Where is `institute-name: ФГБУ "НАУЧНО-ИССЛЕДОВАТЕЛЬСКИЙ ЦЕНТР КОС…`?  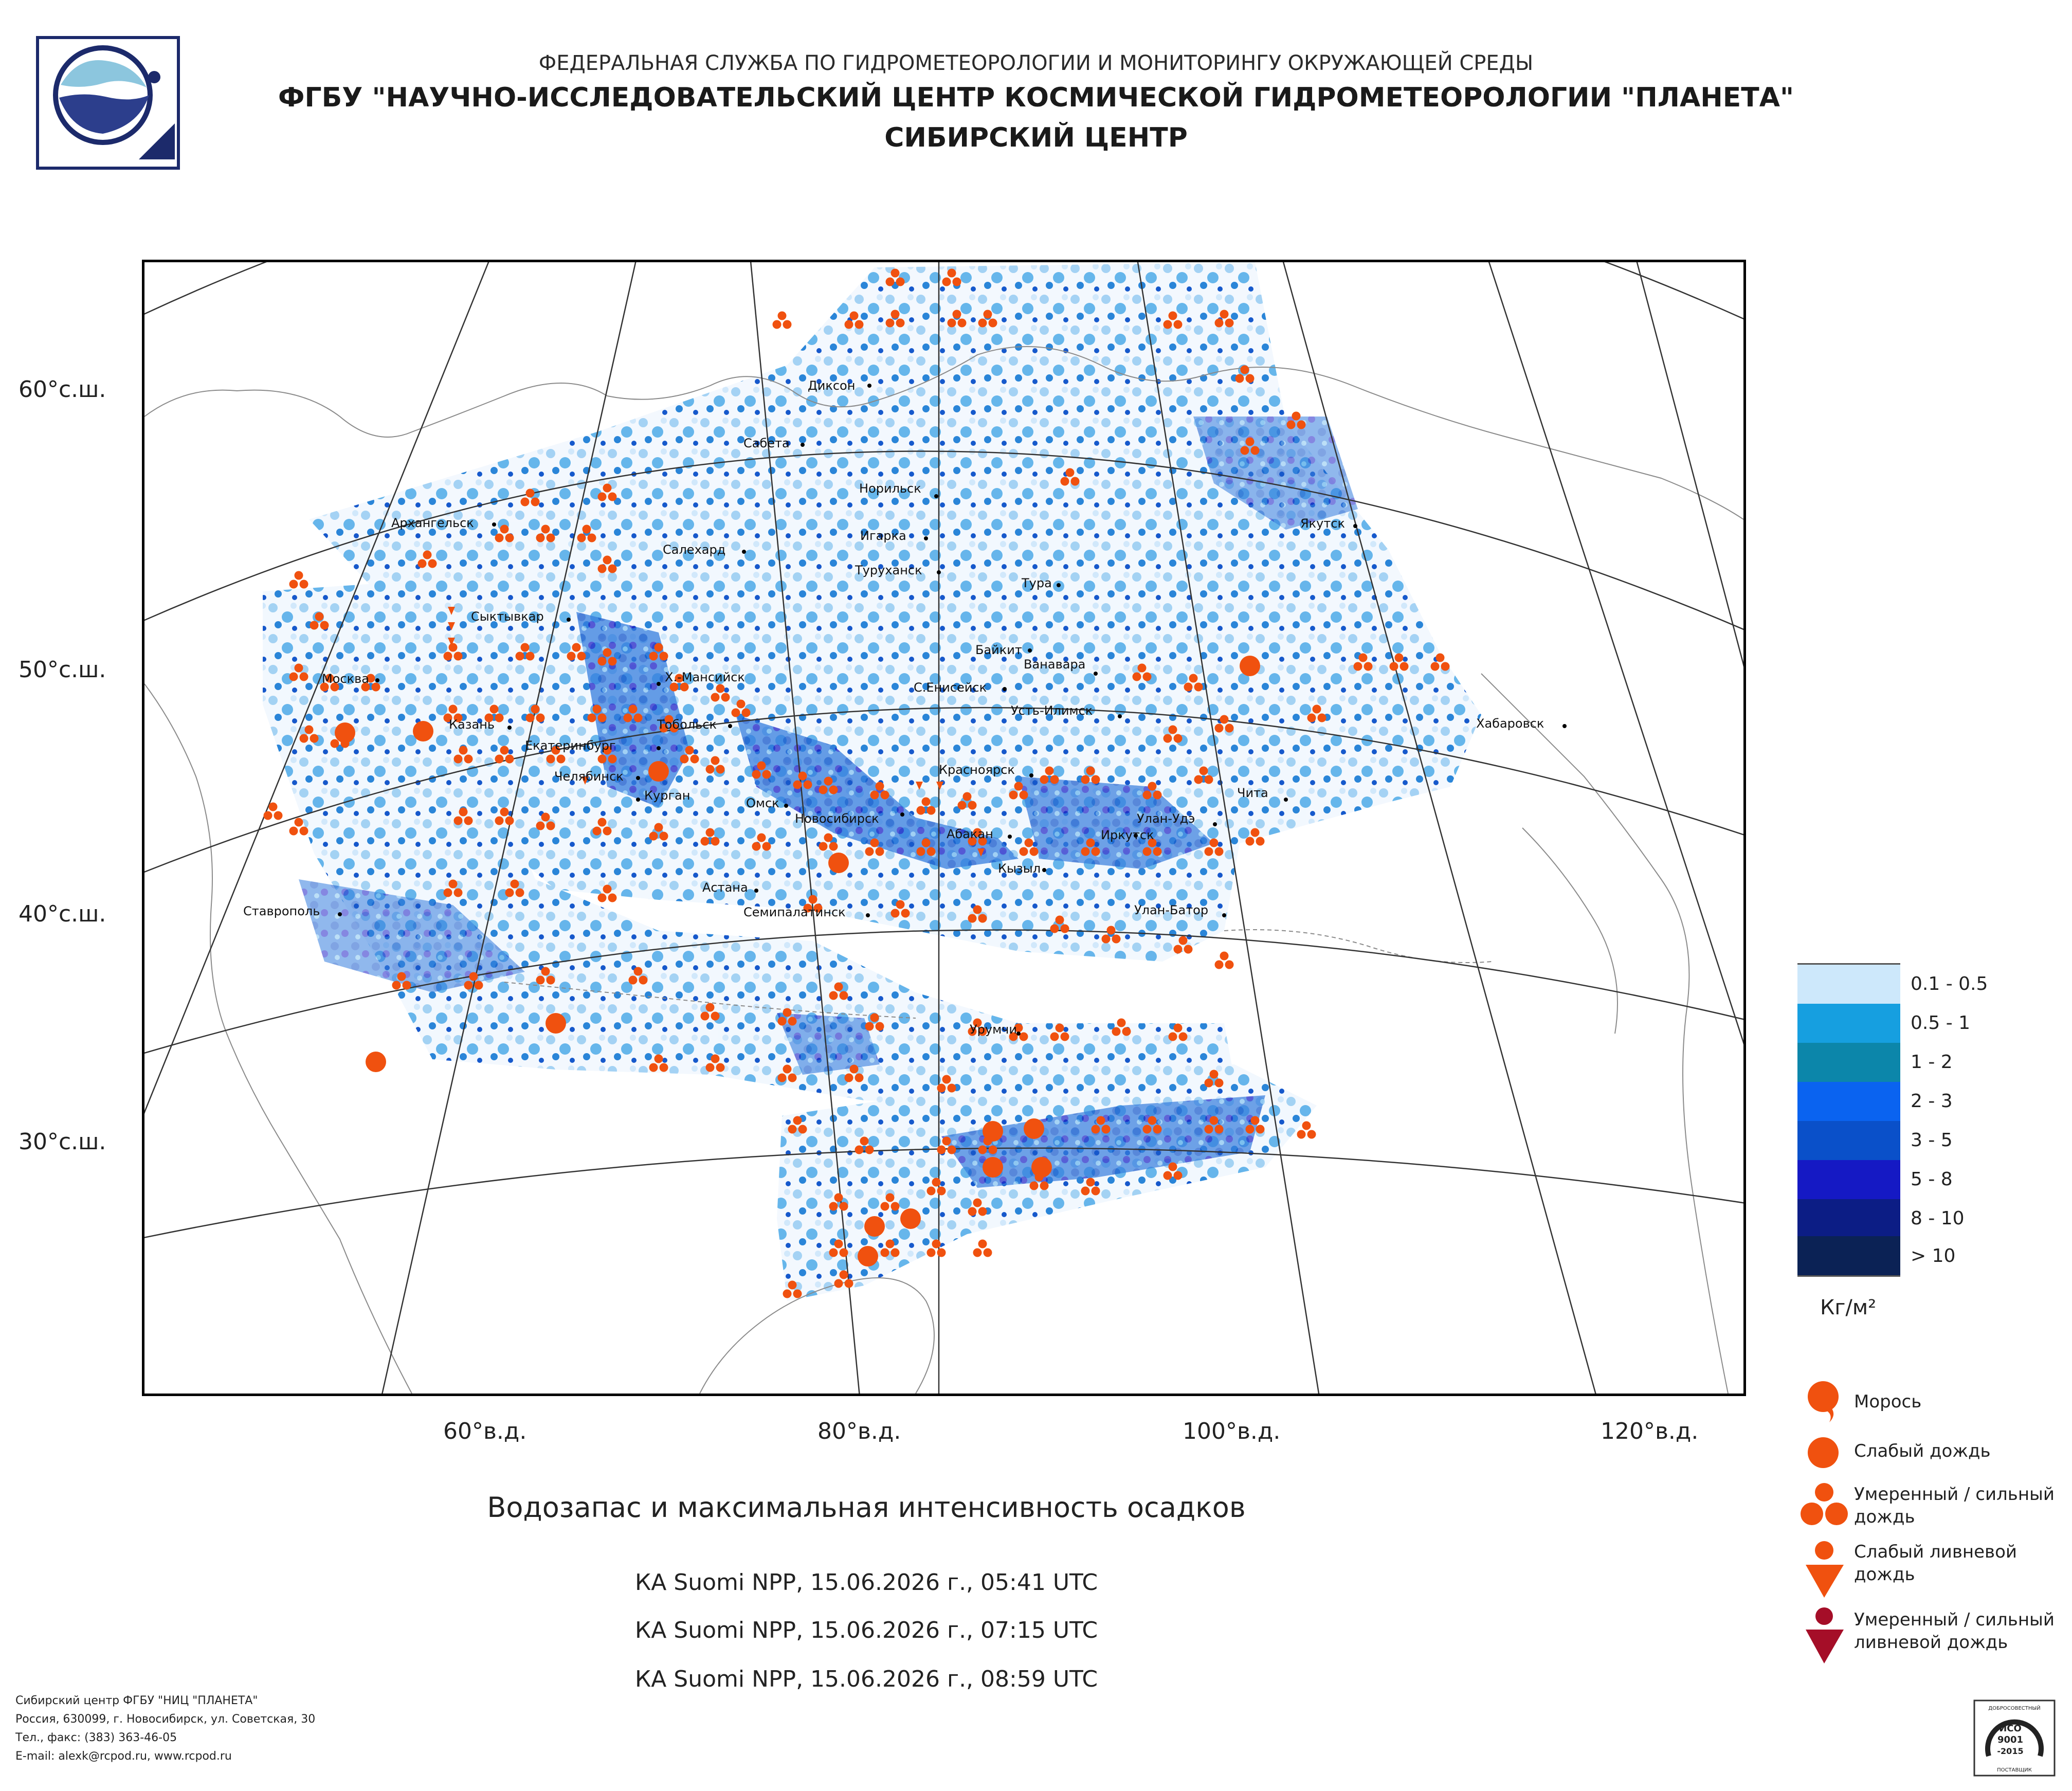
institute-name: ФГБУ "НАУЧНО-ИССЛЕДОВАТЕЛЬСКИЙ ЦЕНТР КОС… is located at coordinates (1036, 97).